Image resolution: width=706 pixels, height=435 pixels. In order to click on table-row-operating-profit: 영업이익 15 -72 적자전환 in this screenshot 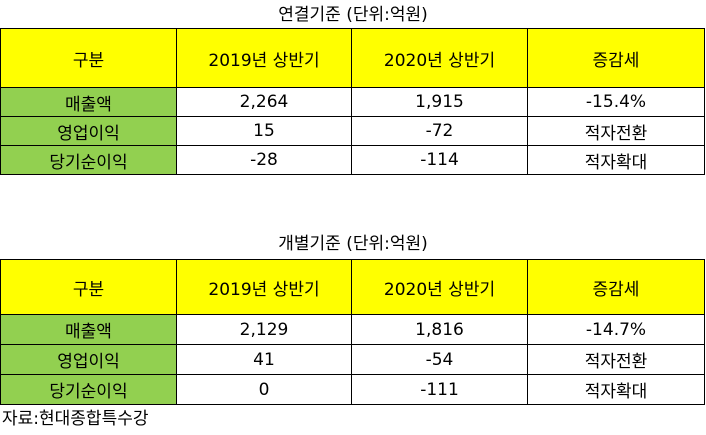, I will do `click(352, 131)`.